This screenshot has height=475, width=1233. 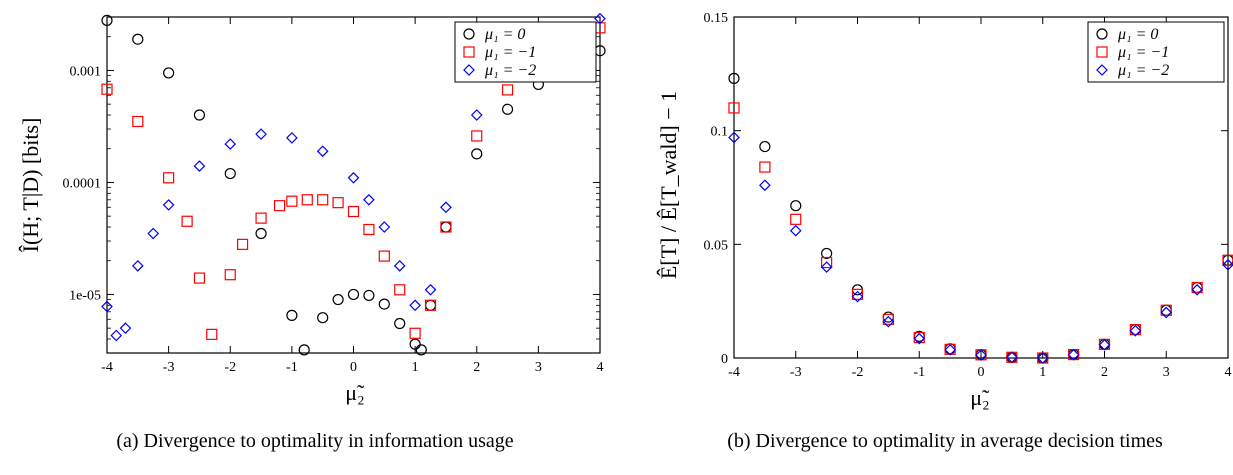 I want to click on x-tick-label: 1, so click(x=415, y=367).